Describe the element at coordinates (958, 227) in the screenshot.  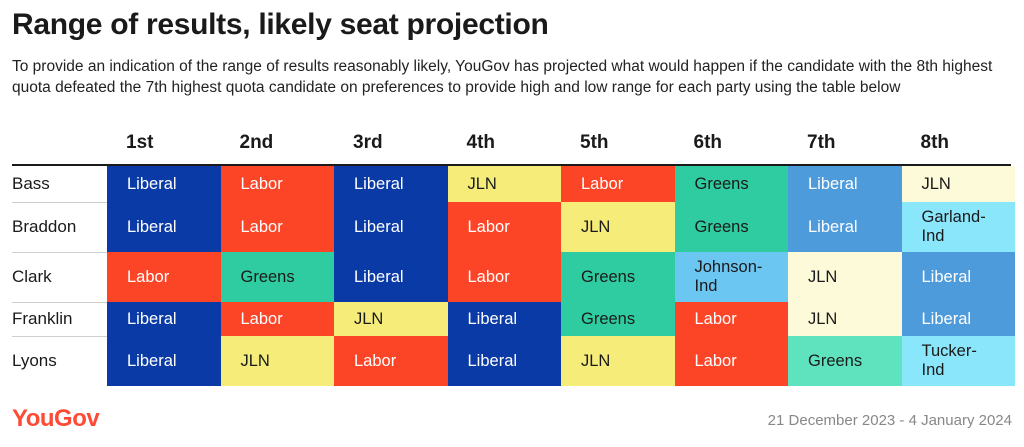
I see `seat-cell: Garland- Ind` at that location.